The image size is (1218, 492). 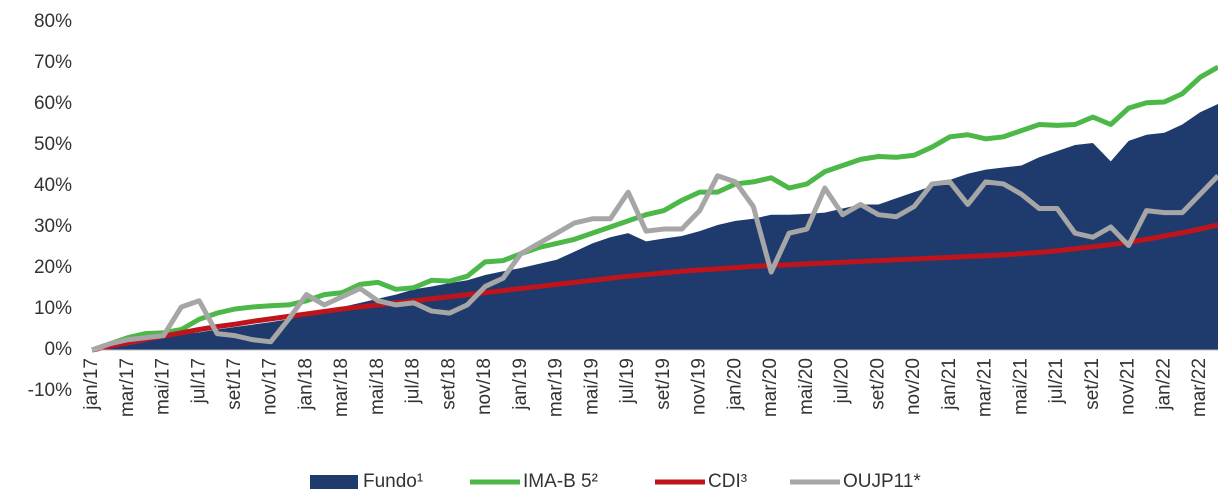 What do you see at coordinates (234, 384) in the screenshot?
I see `x-tick-label: set/17` at bounding box center [234, 384].